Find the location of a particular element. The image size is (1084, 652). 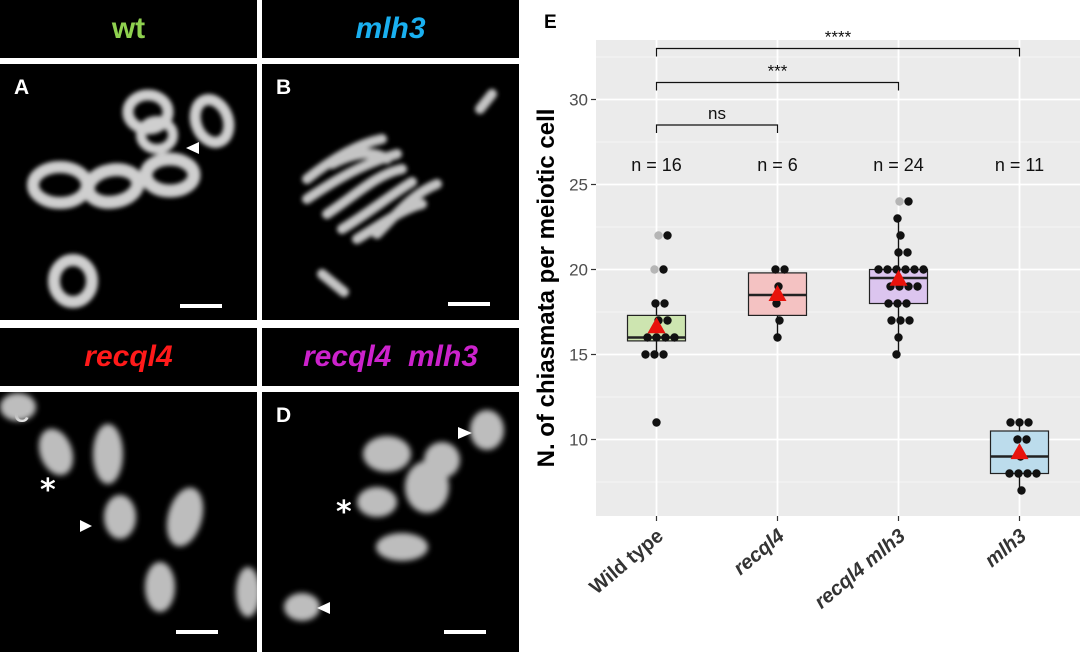

n-label: n = 11 is located at coordinates (1019, 165).